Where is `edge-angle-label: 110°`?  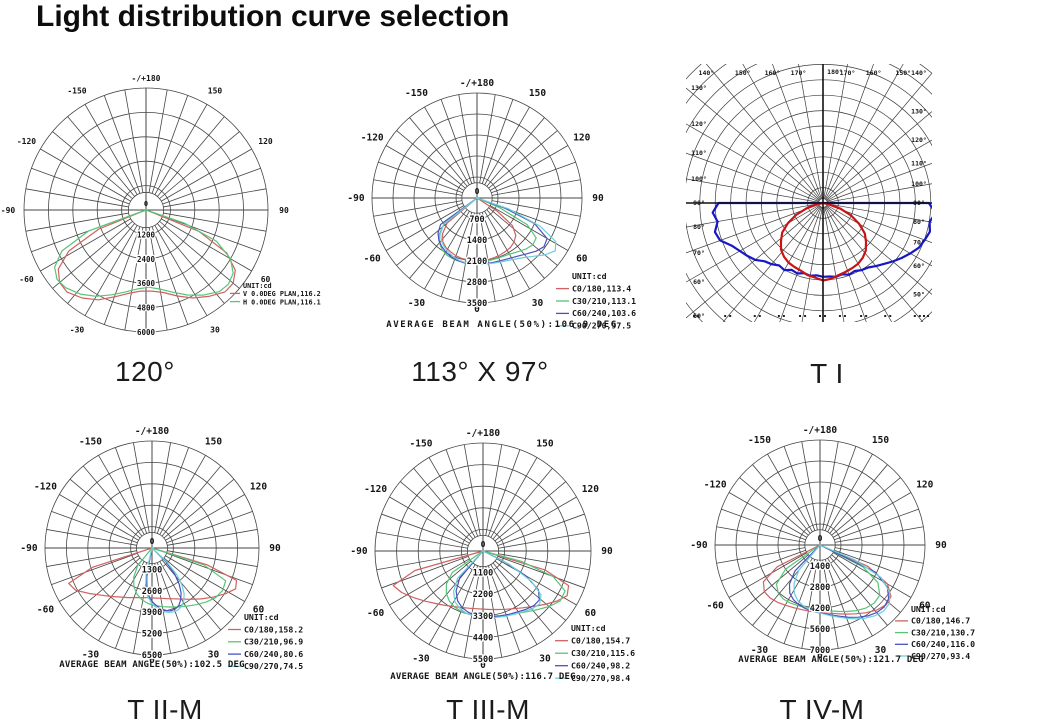
edge-angle-label: 110° is located at coordinates (919, 163).